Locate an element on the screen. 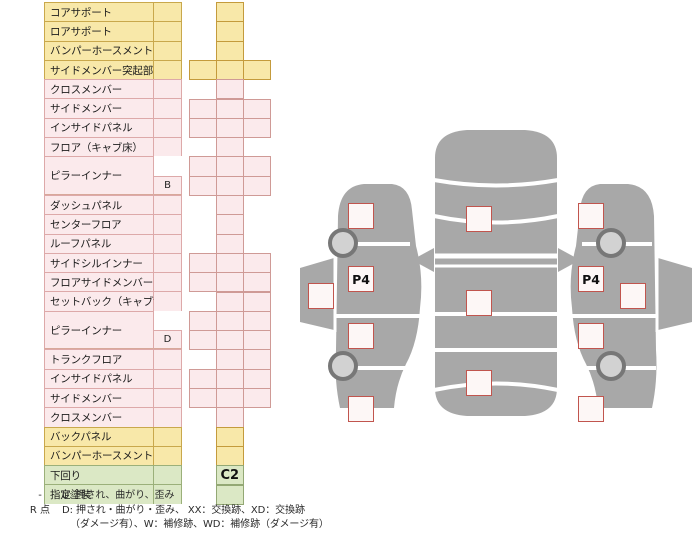  sheet-row: バックパネル is located at coordinates (160, 436).